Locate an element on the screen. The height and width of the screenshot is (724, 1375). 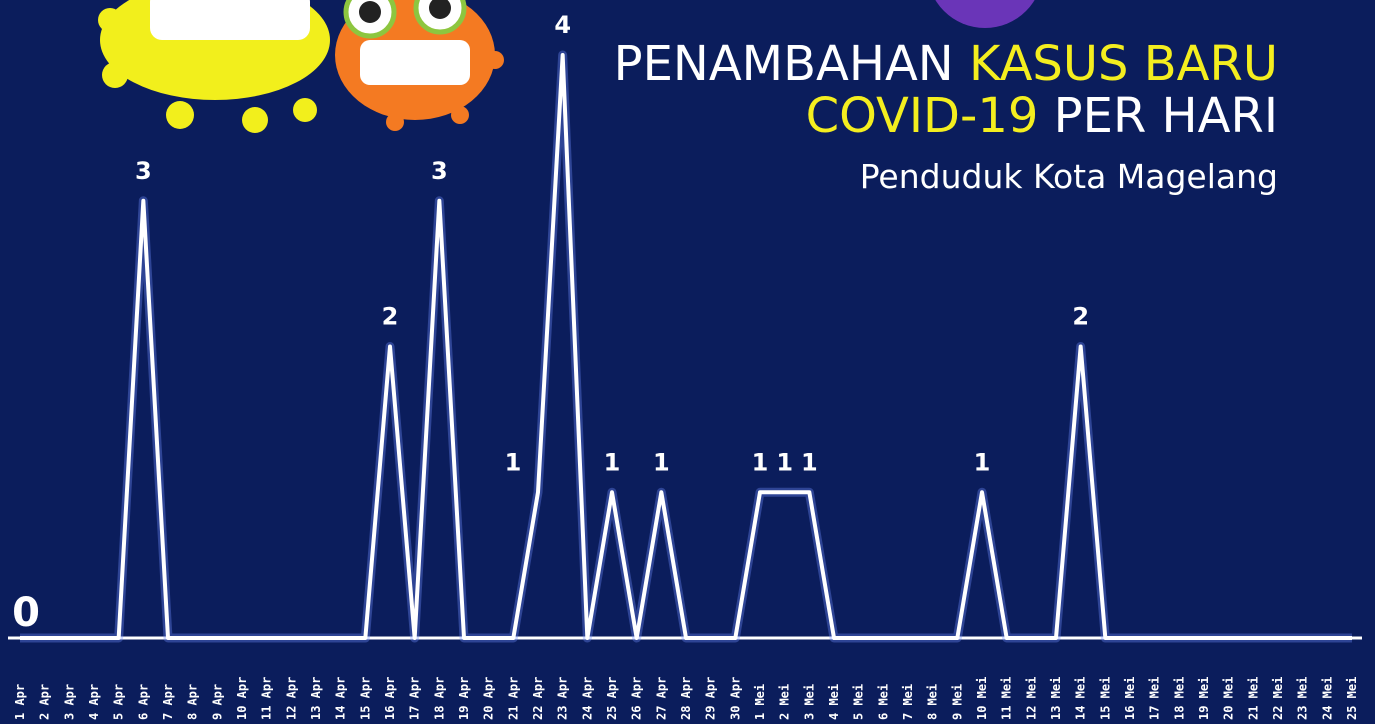
title-part: COVID-19 is located at coordinates (922, 116).